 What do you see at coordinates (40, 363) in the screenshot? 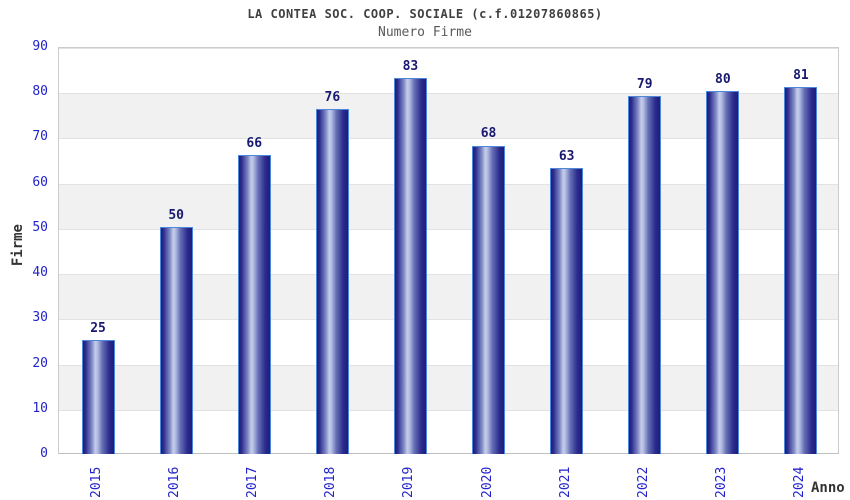
I see `y-tick-label: 20` at bounding box center [40, 363].